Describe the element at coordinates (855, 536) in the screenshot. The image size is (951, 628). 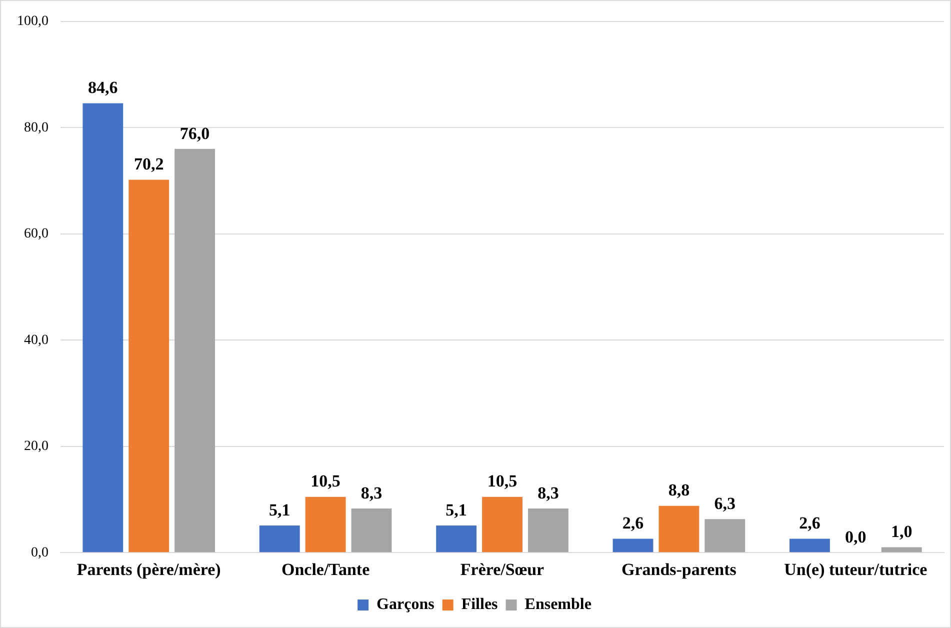
I see `data-label: 0,0` at that location.